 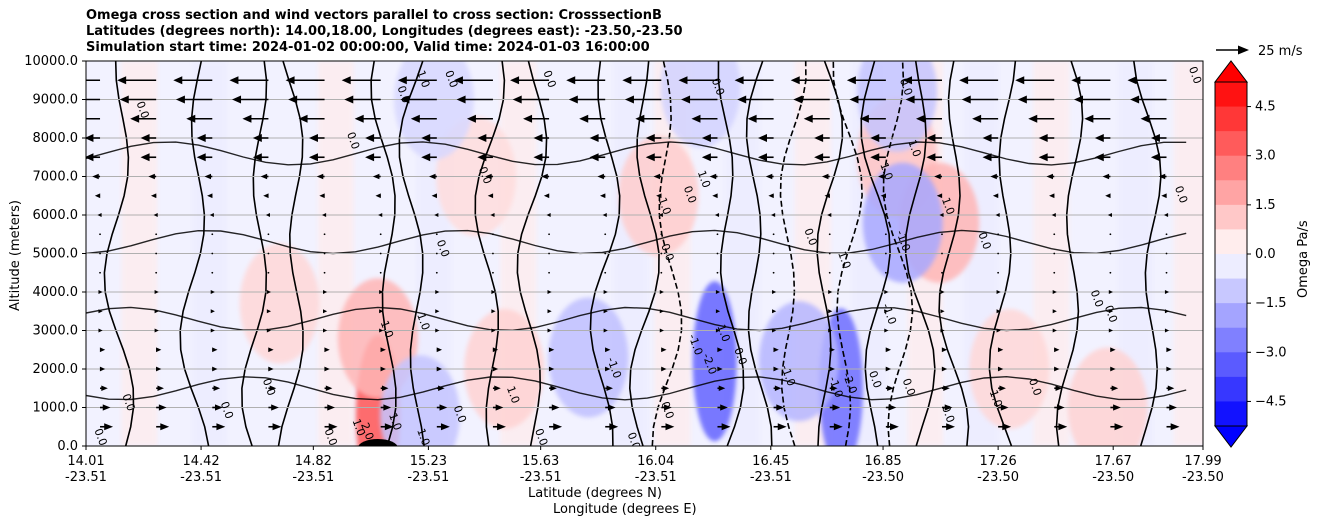 What do you see at coordinates (1232, 50) in the screenshot?
I see `reference-vector-arrow` at bounding box center [1232, 50].